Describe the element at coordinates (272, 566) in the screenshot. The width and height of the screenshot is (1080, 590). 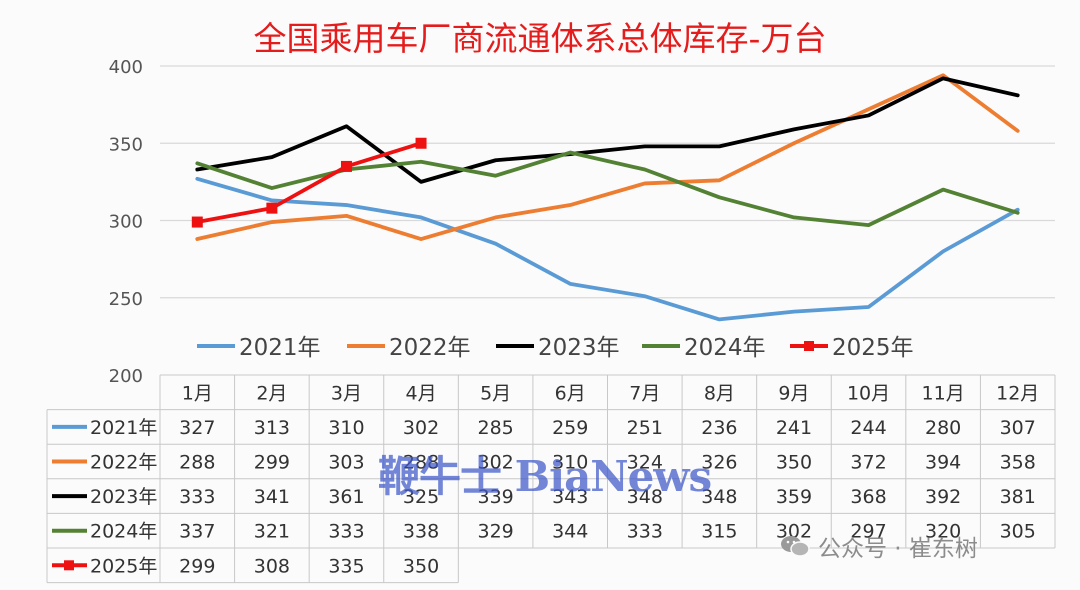
I see `data-label: 308` at that location.